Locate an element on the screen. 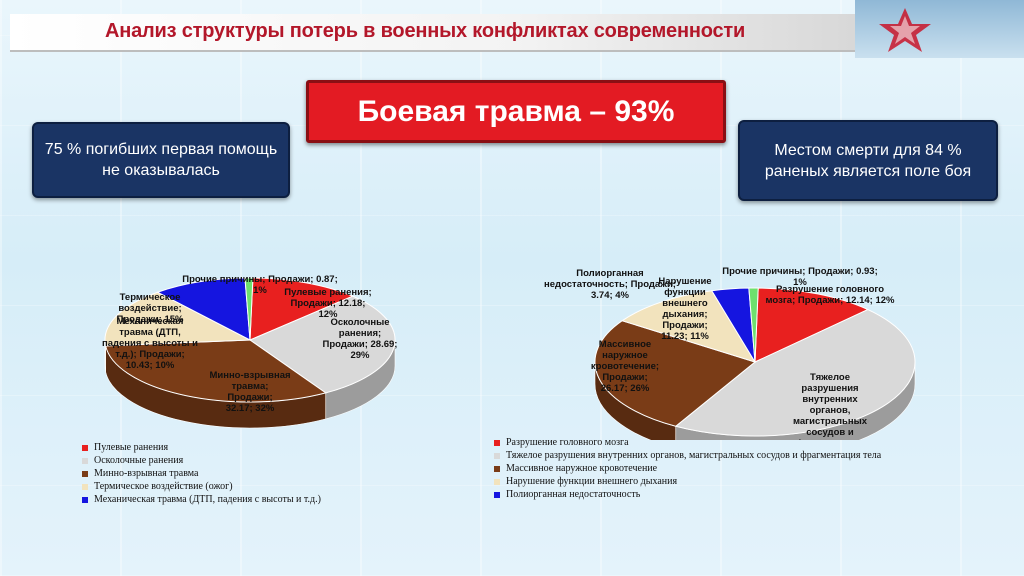  legend-item: Минно-взрывная травма is located at coordinates (201, 473).